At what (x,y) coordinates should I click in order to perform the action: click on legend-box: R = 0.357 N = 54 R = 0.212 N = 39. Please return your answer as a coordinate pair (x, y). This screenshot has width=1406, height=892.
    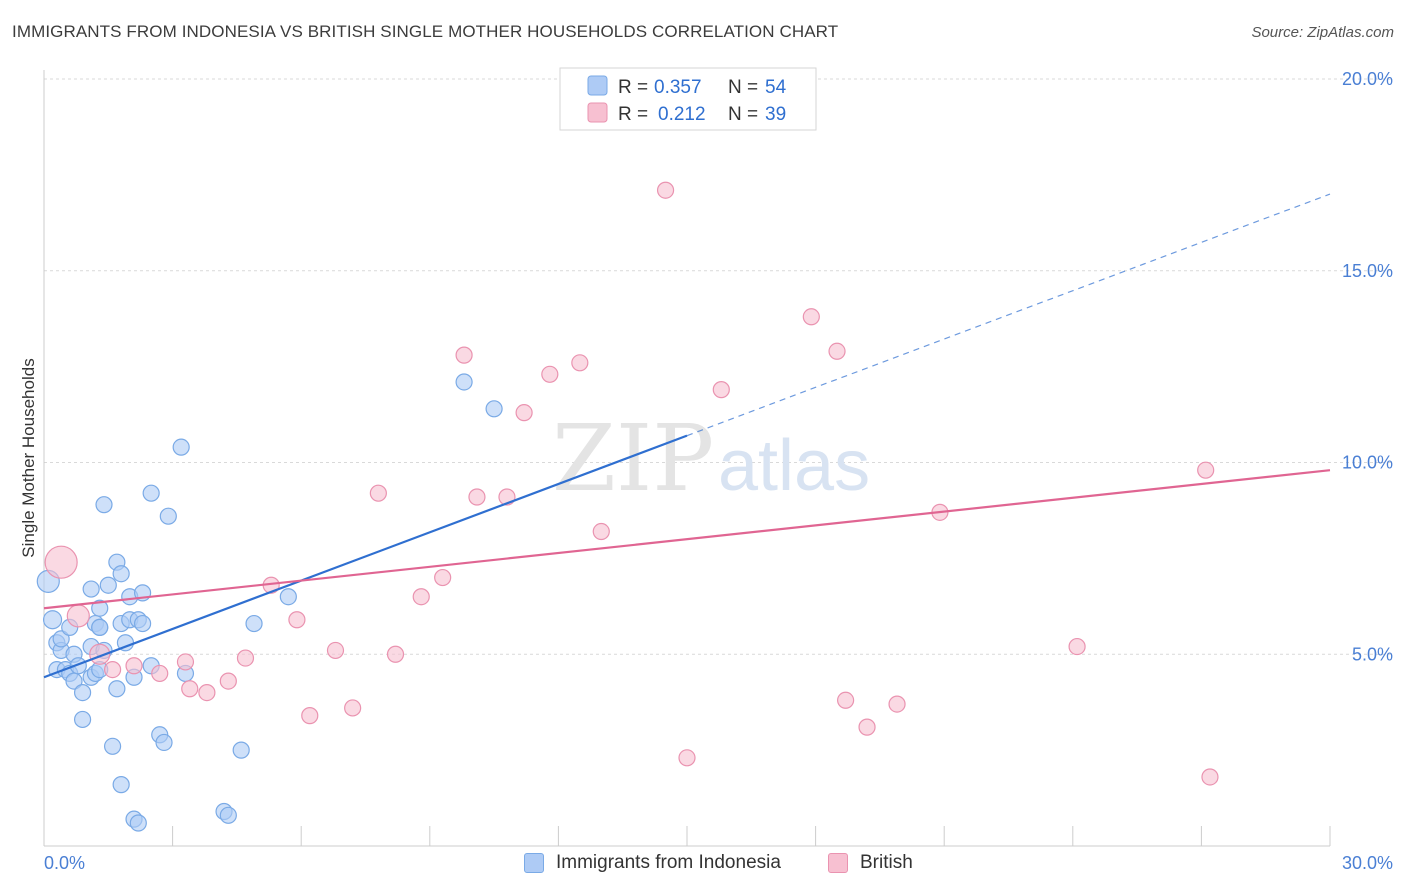
    Looking at the image, I should click on (688, 99).